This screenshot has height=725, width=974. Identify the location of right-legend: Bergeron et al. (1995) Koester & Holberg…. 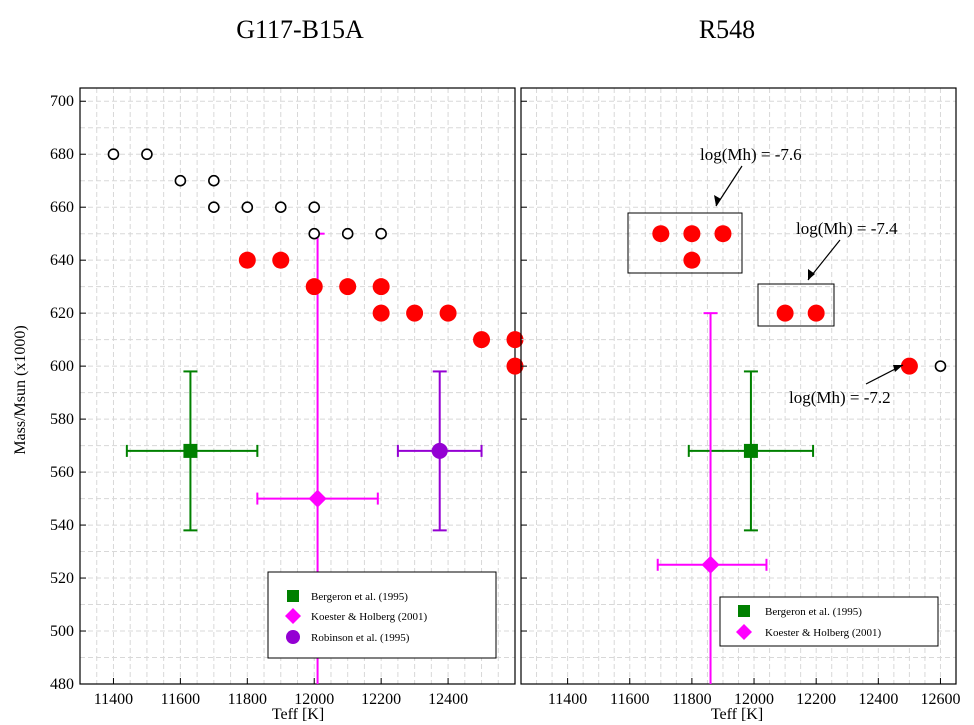
(829, 621).